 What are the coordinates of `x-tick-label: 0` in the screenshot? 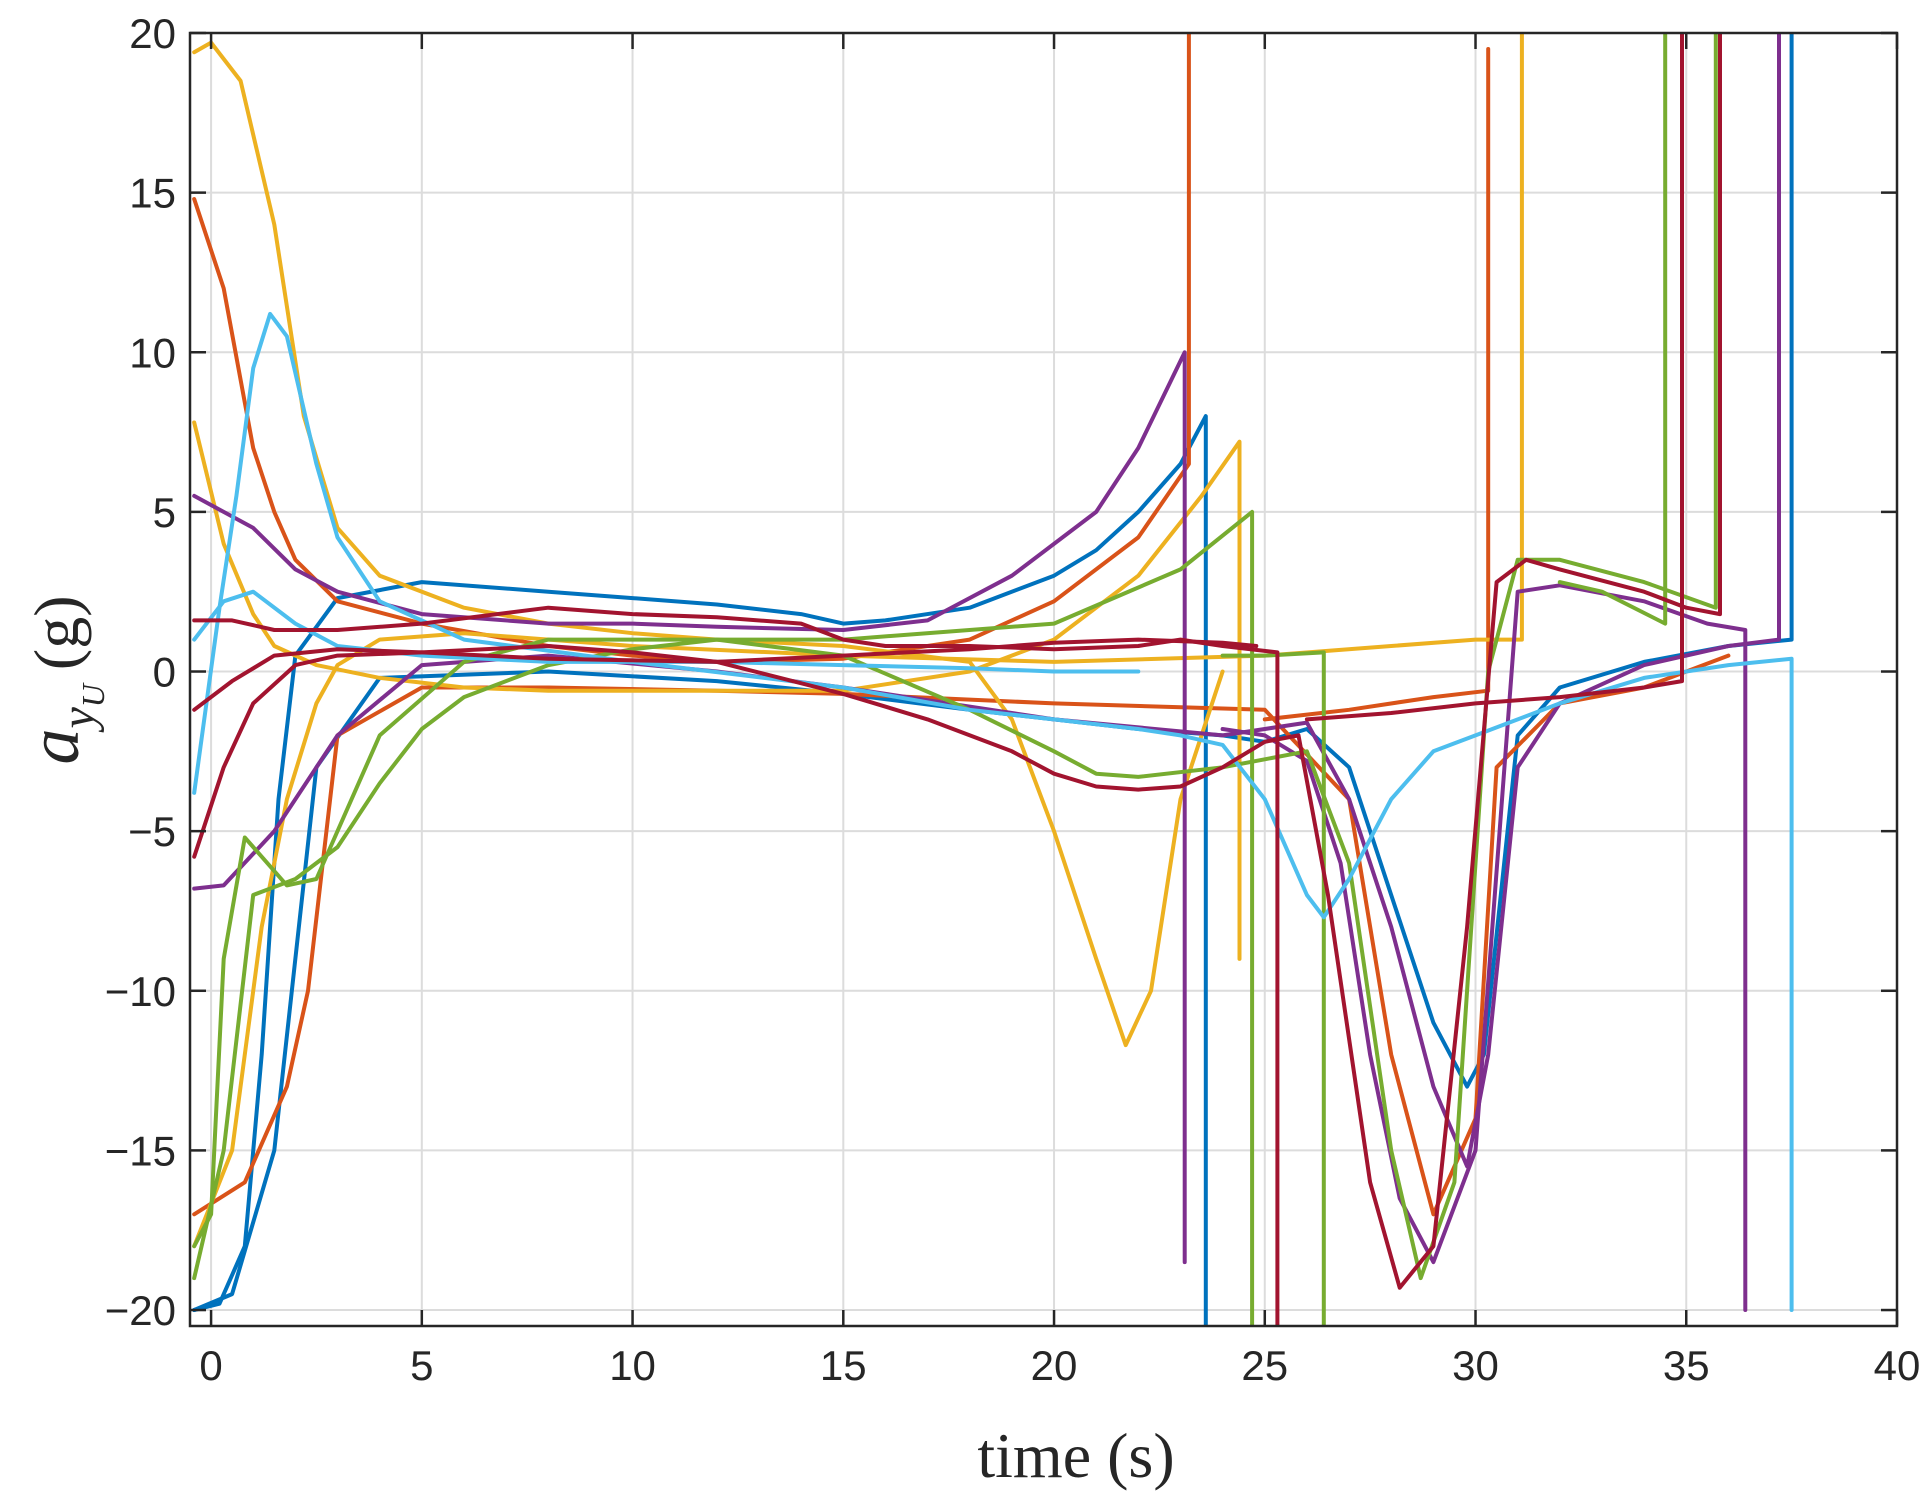 It's located at (210, 1365).